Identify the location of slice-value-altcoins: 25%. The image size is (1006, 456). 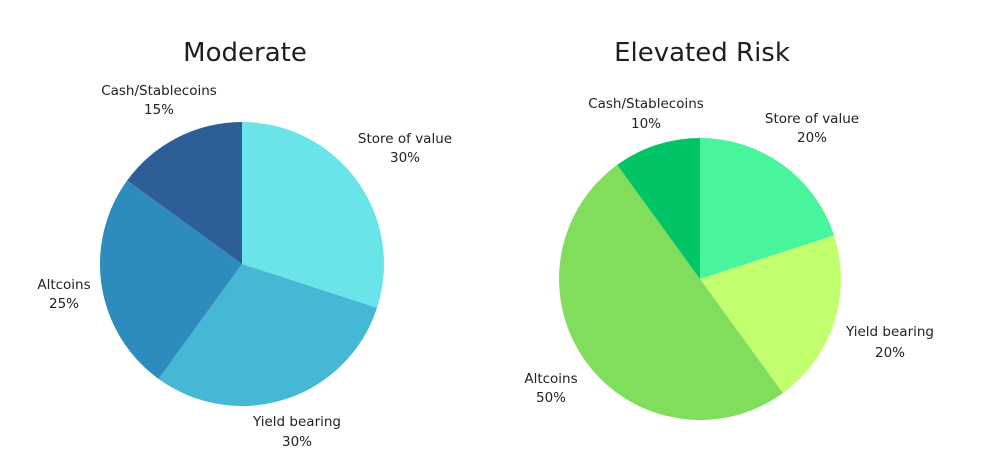
(64, 304).